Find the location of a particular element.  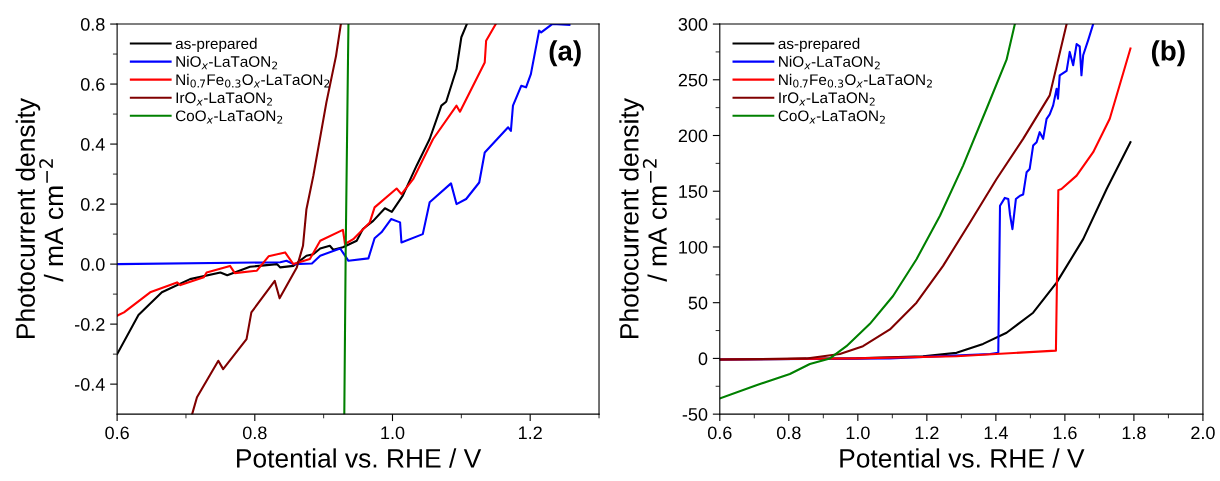

y-tick-label: 250 is located at coordinates (693, 80).